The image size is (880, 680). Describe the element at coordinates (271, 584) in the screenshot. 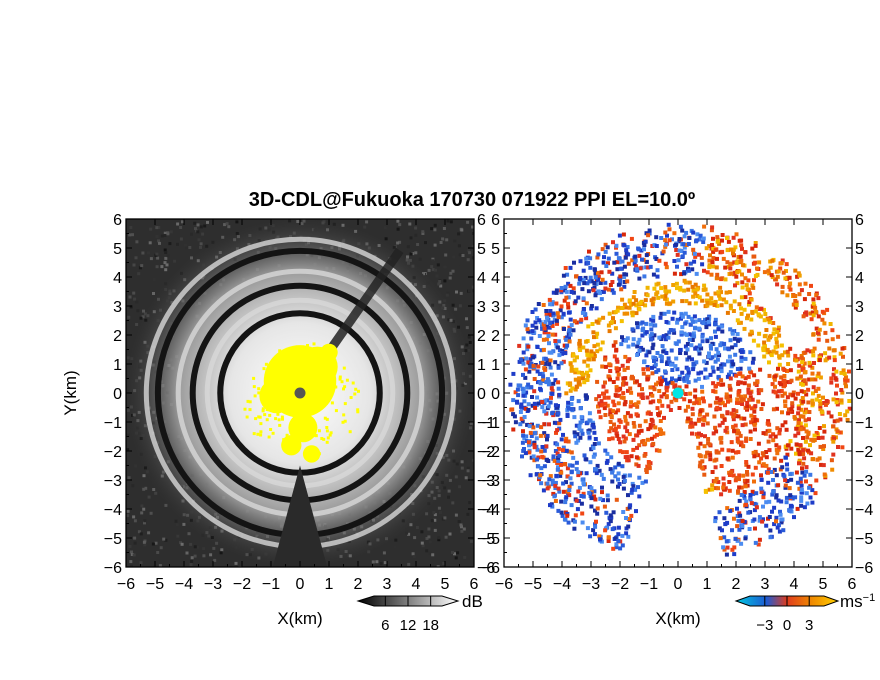

I see `x-tick-label: −1` at that location.